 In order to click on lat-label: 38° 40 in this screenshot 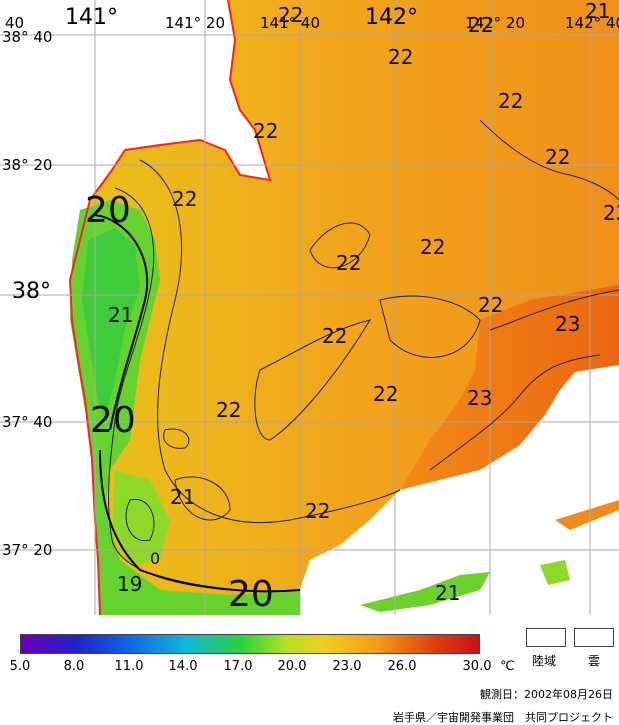, I will do `click(27, 37)`.